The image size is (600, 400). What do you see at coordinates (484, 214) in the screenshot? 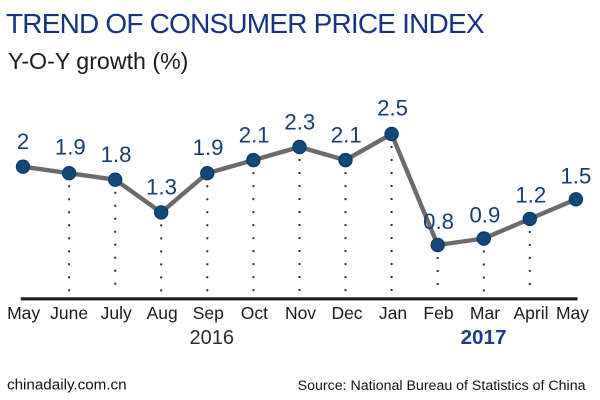
I see `svg-text: 0.9` at bounding box center [484, 214].